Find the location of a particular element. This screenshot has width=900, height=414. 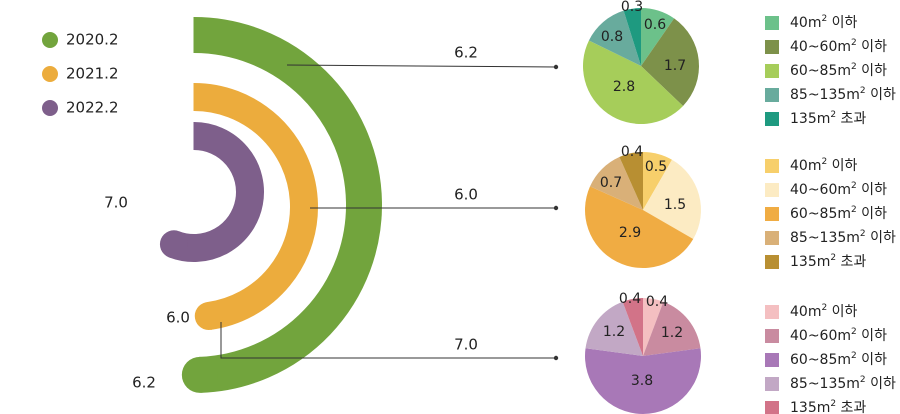

legend-label-0: 2020.2 is located at coordinates (92, 40).